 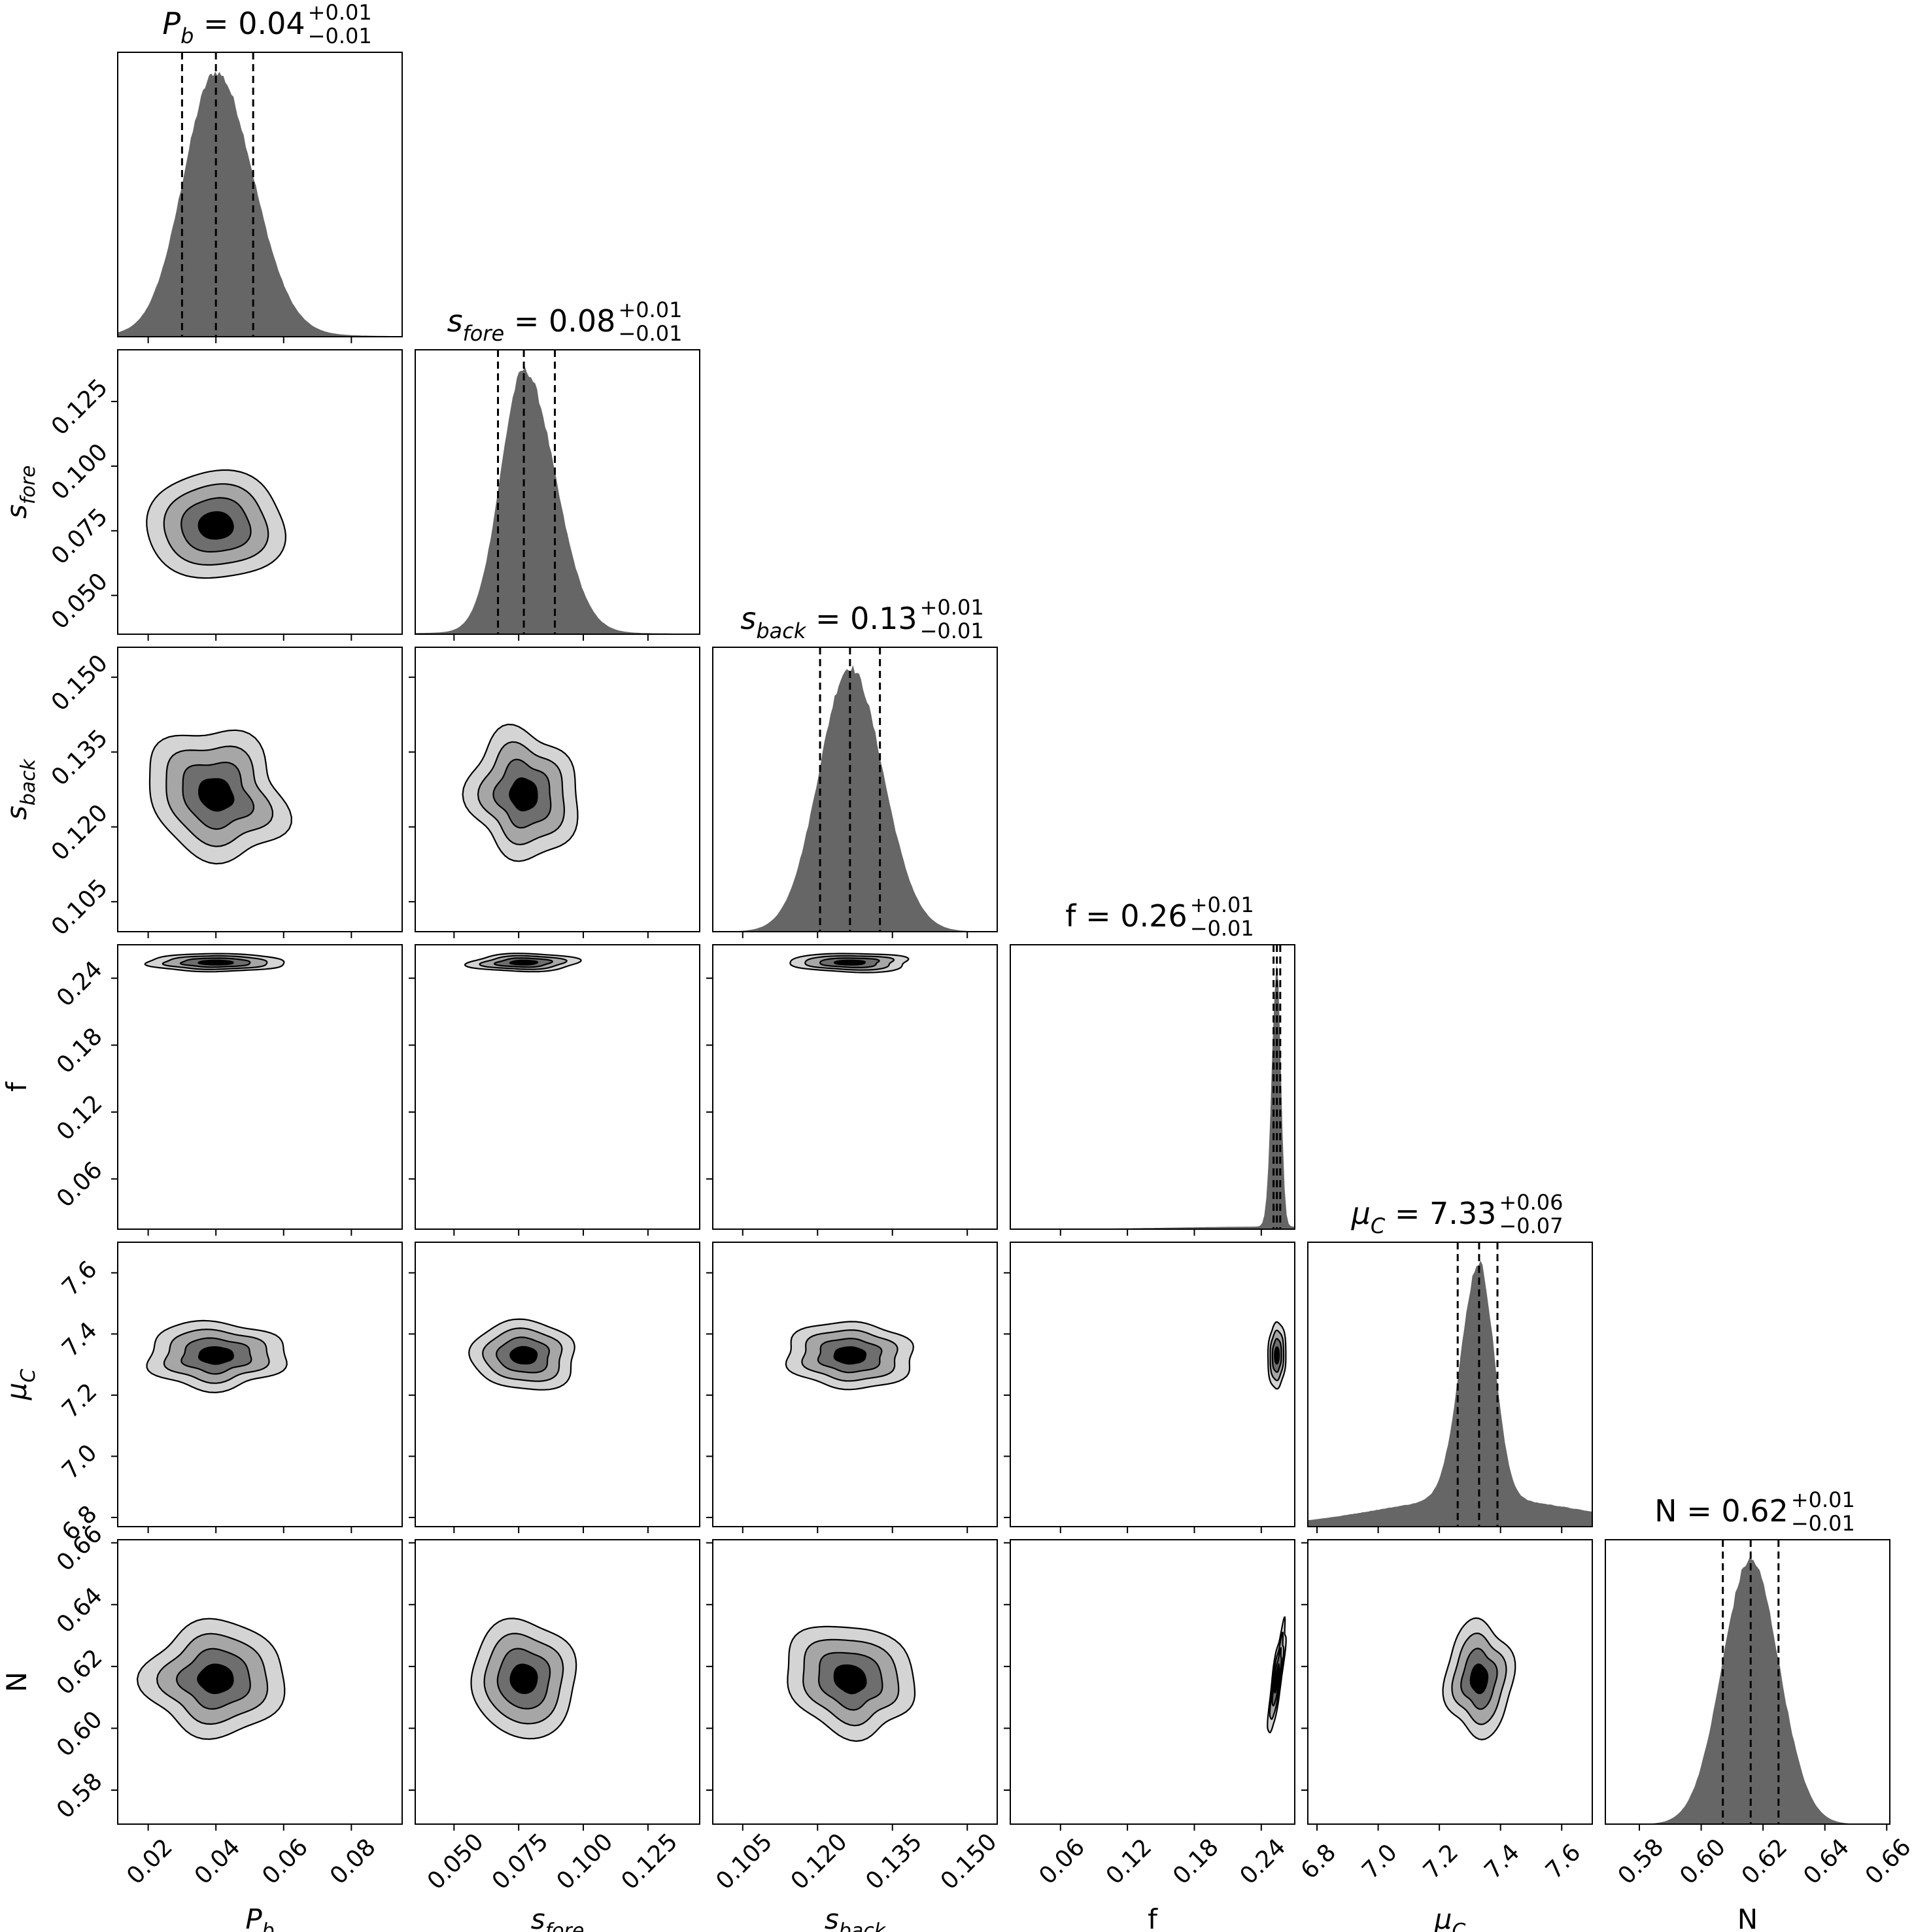 I want to click on y-axis-label-s_back: sback, so click(x=20, y=789).